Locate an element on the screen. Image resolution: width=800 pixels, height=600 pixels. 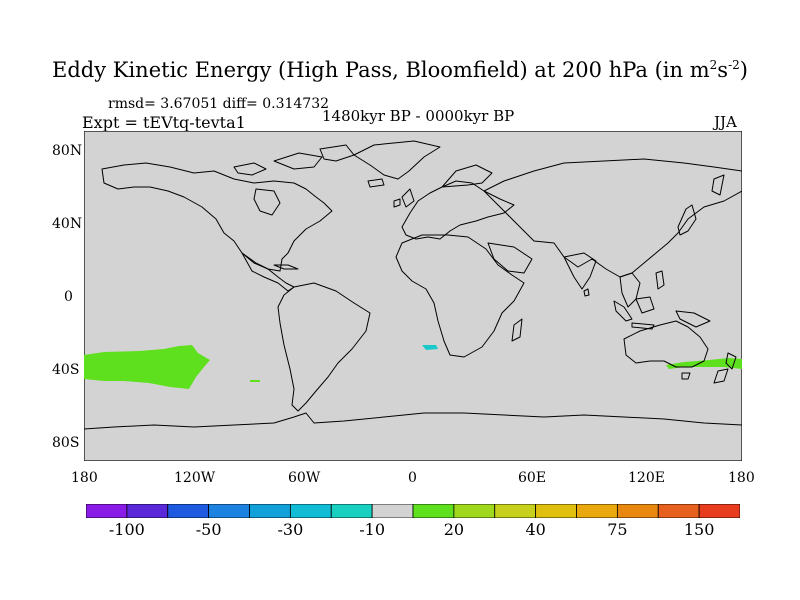
colorbar-label: -30 is located at coordinates (290, 529).